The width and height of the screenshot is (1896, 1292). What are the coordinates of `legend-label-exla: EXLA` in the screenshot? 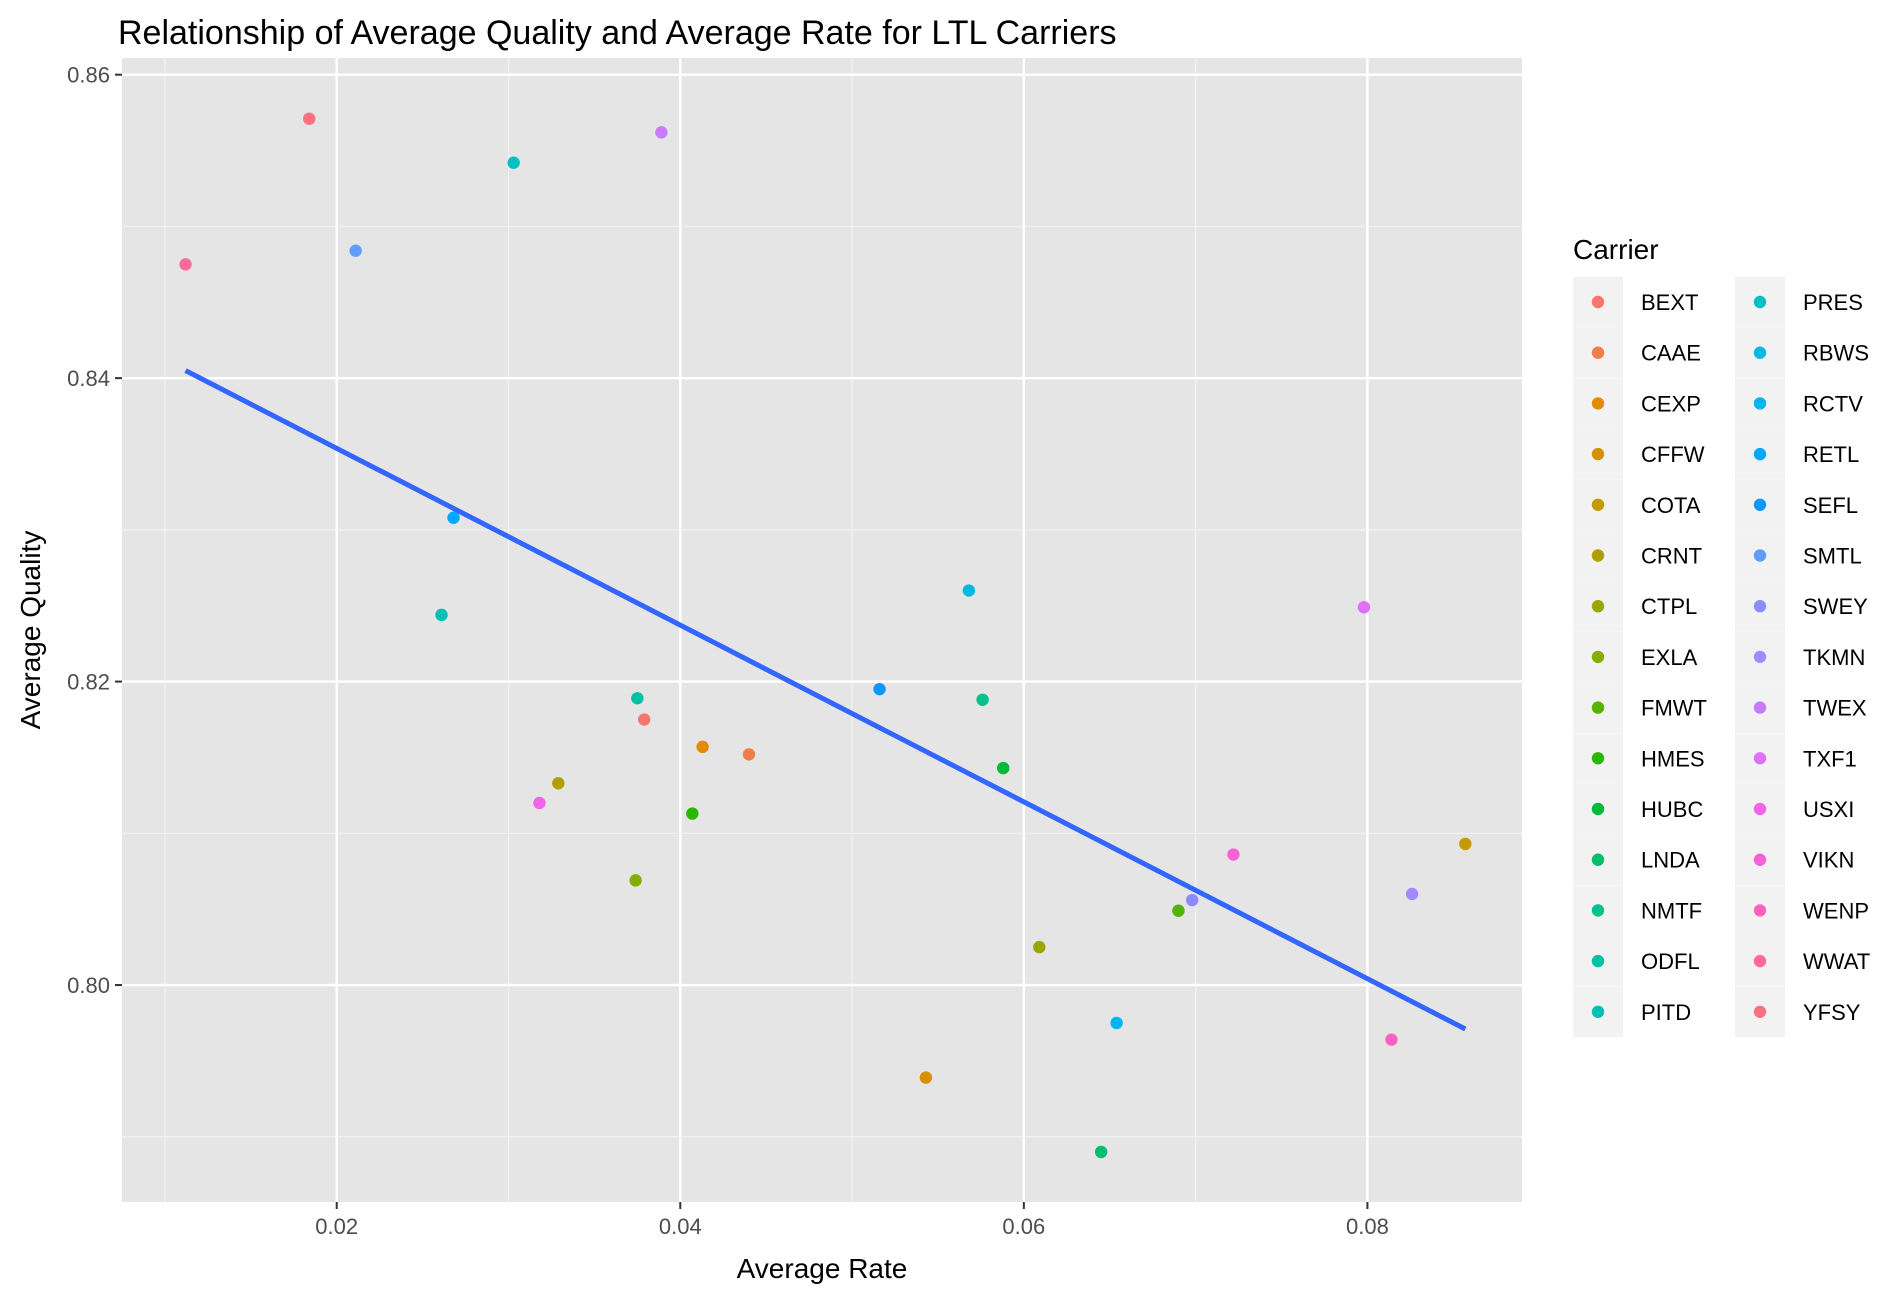 It's located at (1669, 657).